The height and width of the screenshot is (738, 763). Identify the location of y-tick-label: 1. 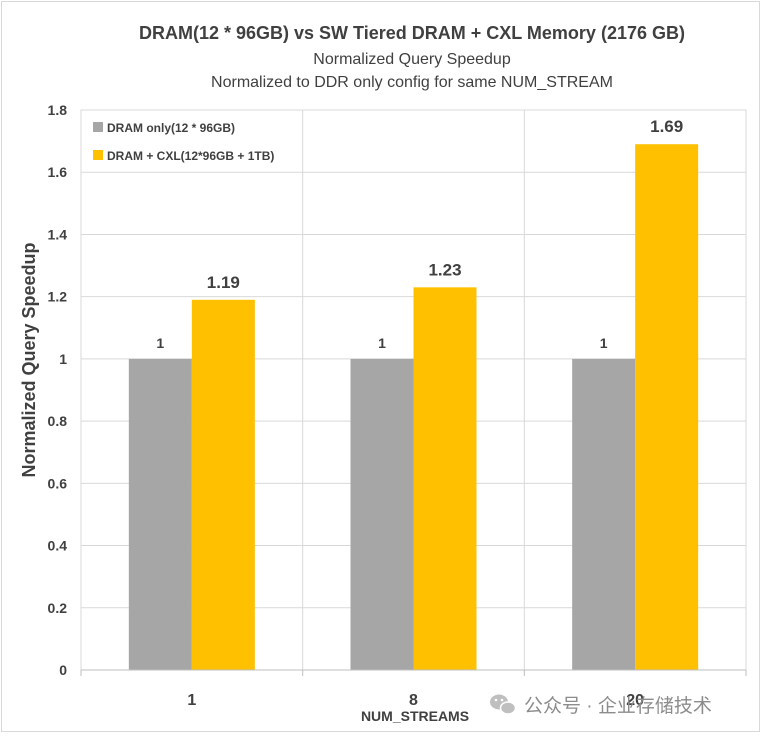
(63, 359).